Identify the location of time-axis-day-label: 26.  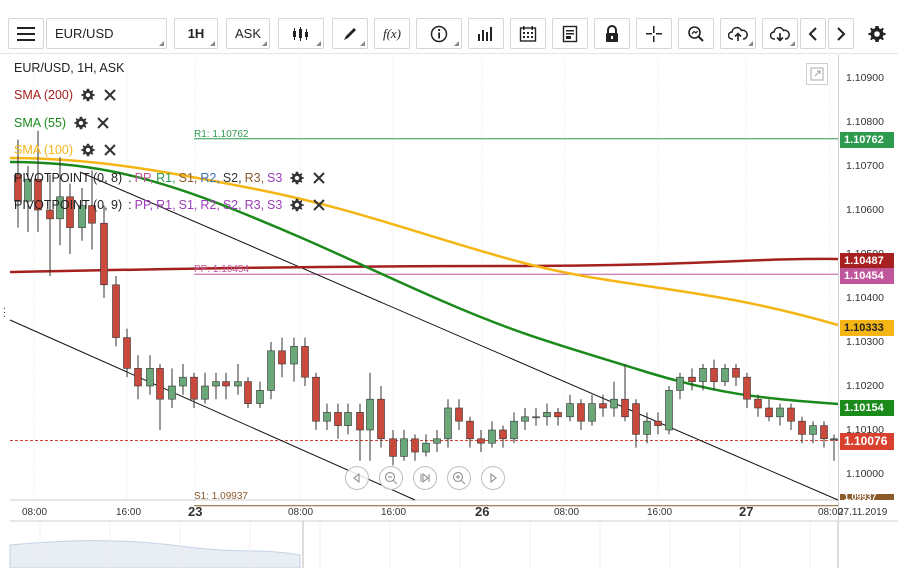
(482, 511).